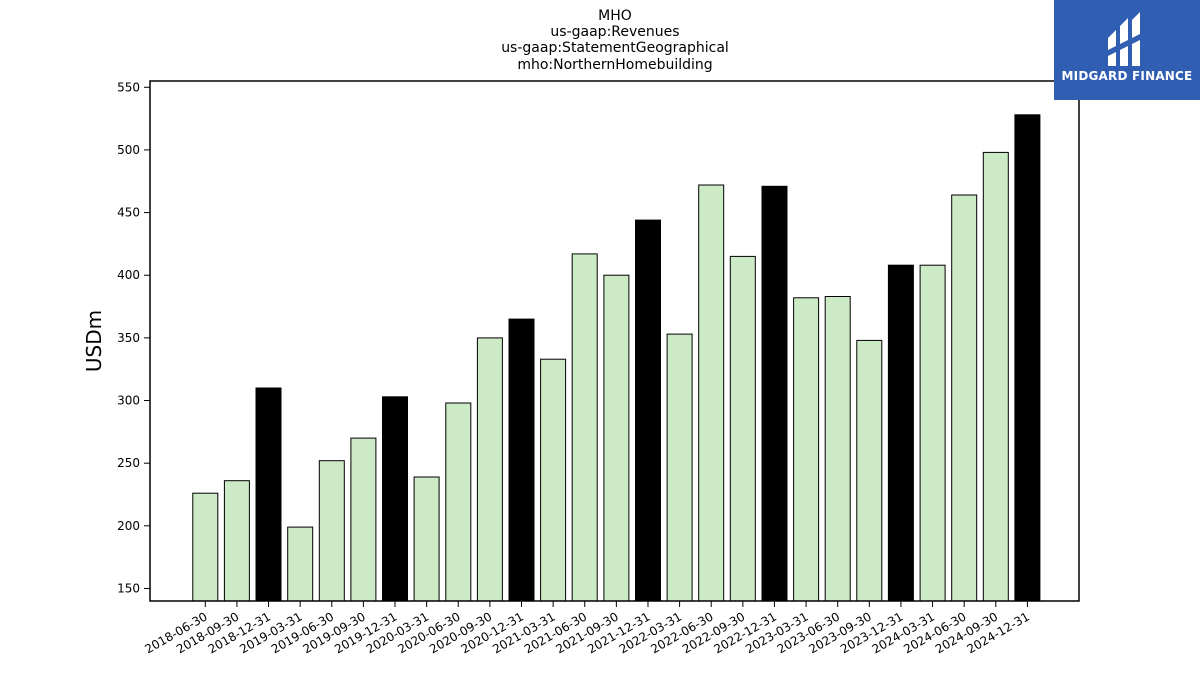 The image size is (1200, 675). Describe the element at coordinates (128, 588) in the screenshot. I see `y-tick-label-150: 150` at that location.